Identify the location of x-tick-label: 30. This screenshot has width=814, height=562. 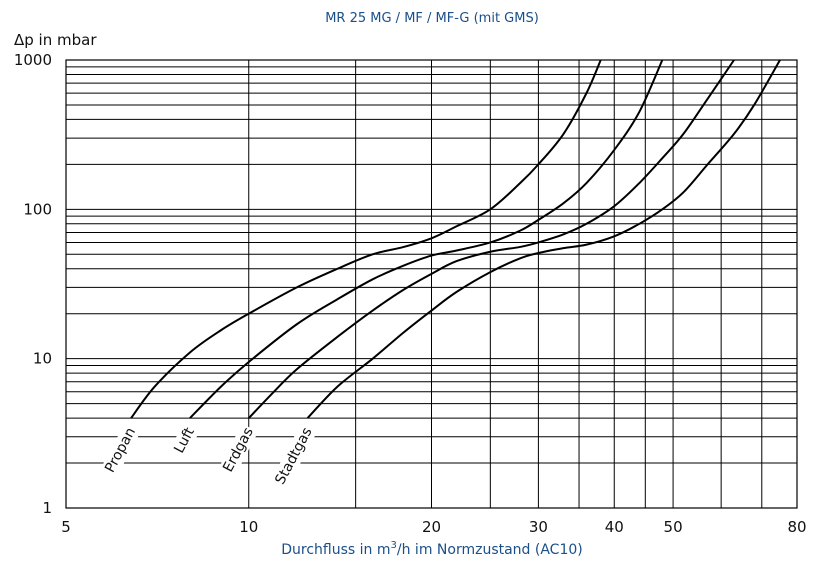
(538, 527).